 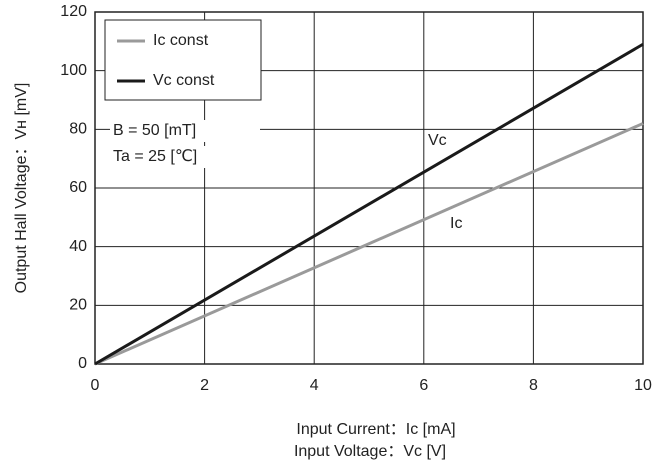 What do you see at coordinates (82, 363) in the screenshot?
I see `y-tick-label: 0` at bounding box center [82, 363].